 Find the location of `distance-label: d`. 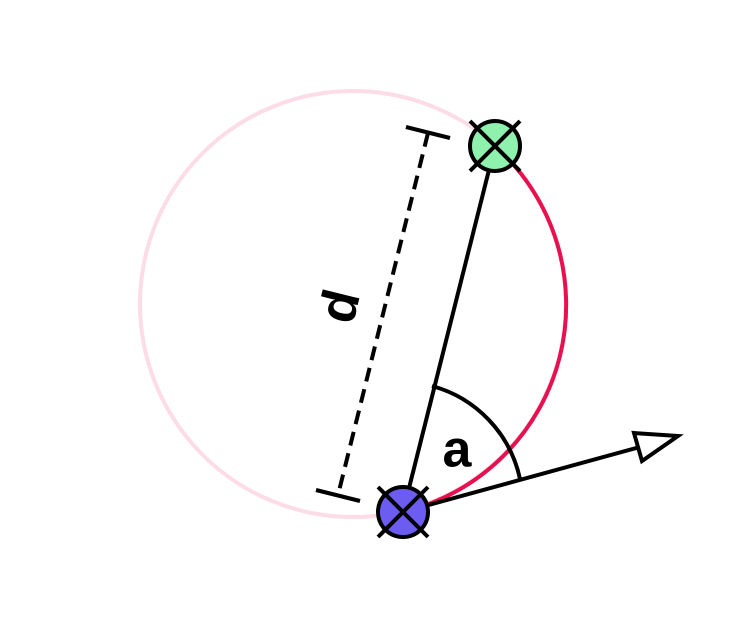

distance-label: d is located at coordinates (340, 306).